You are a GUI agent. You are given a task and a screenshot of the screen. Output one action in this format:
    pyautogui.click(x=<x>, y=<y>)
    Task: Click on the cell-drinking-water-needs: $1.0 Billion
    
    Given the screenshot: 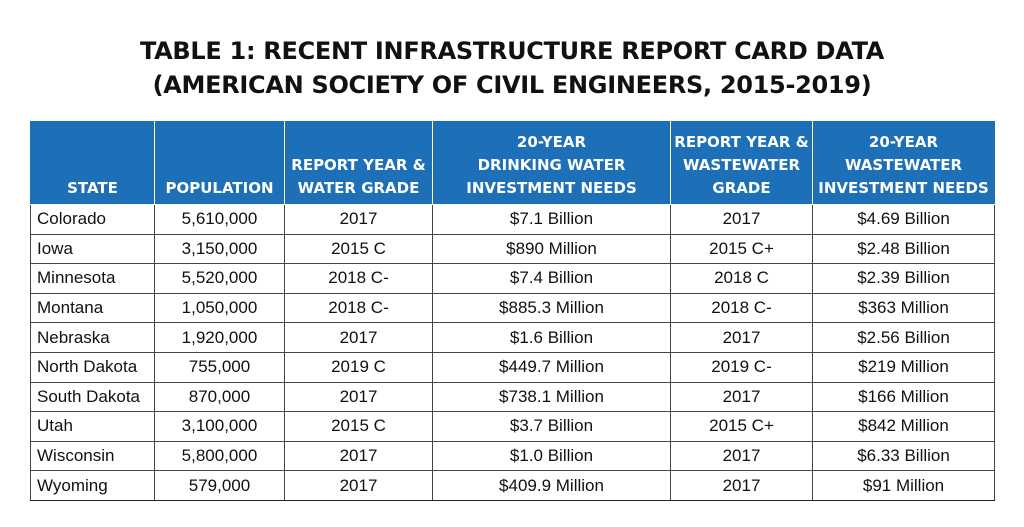 What is the action you would take?
    pyautogui.click(x=551, y=456)
    